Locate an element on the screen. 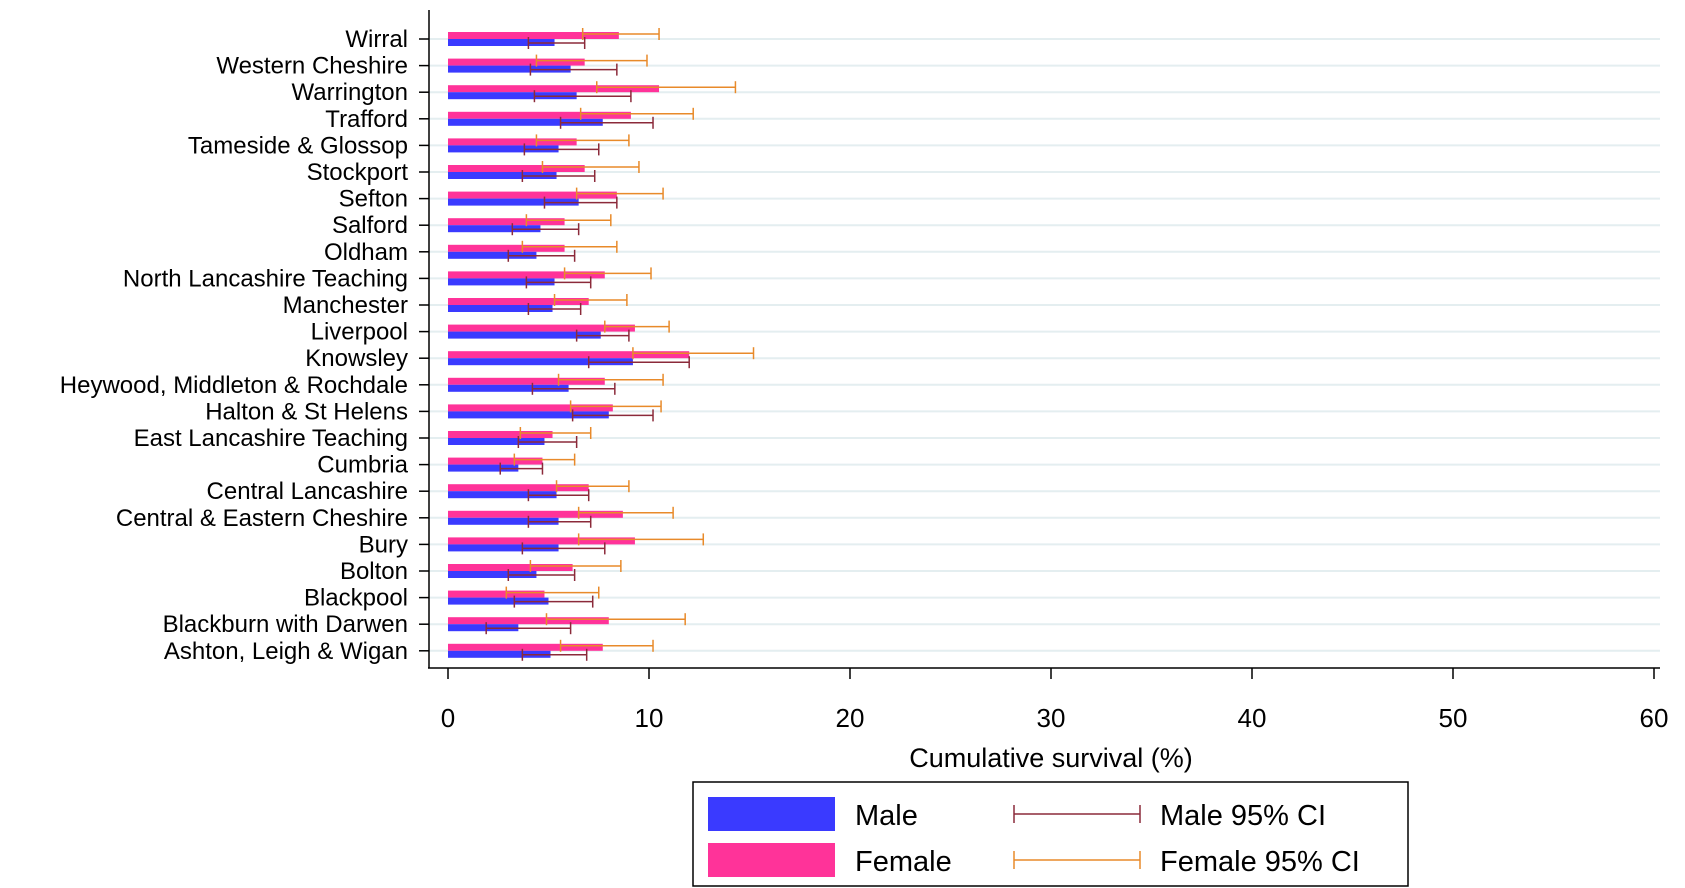 The height and width of the screenshot is (888, 1685). category-label: Manchester is located at coordinates (345, 305).